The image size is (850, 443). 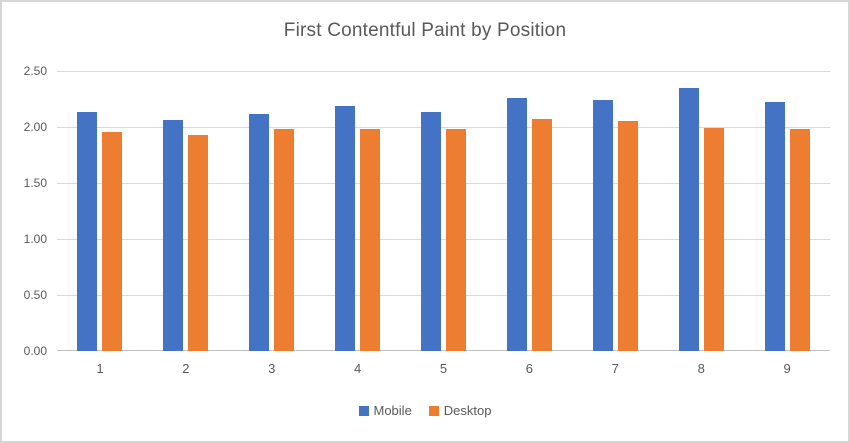 I want to click on x-axis: 1 2 3 4 5 6 7 8 9, so click(x=443, y=368).